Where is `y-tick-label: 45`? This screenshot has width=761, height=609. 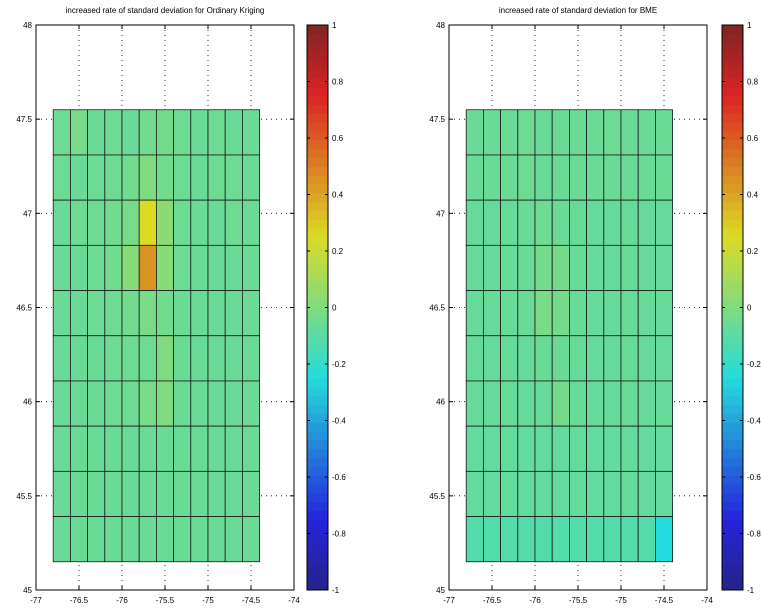 y-tick-label: 45 is located at coordinates (440, 590).